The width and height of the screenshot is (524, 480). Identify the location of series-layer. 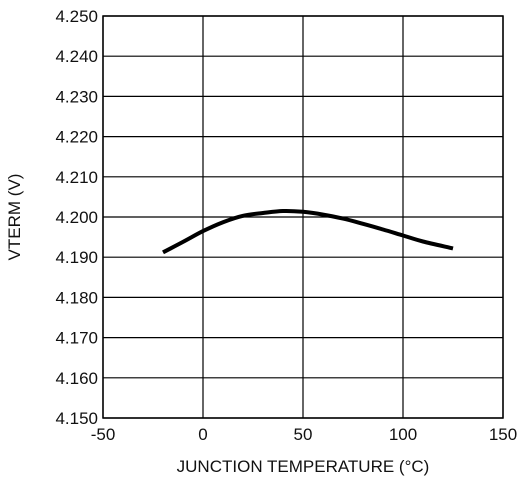
(308, 231).